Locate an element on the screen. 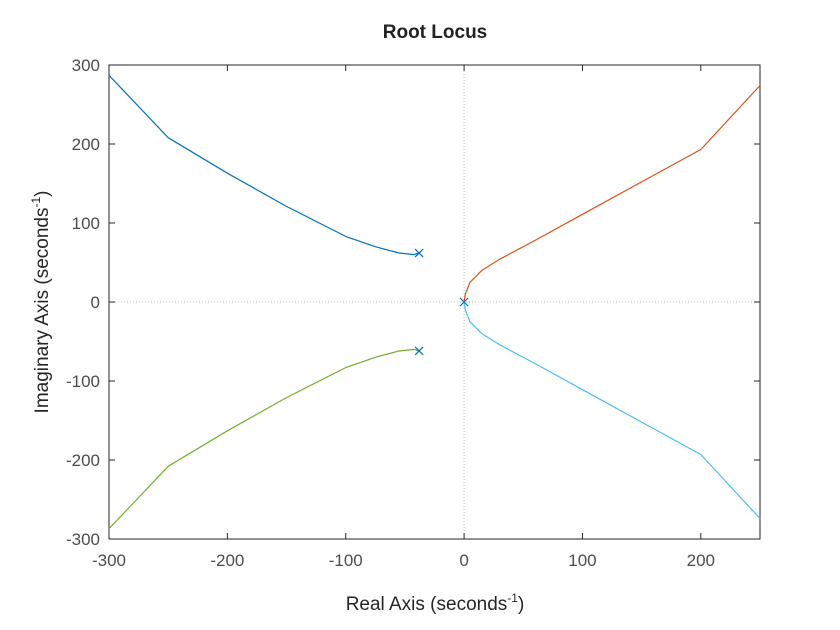 This screenshot has height=630, width=840. y-axis-label: Imaginary Axis (seconds-1) is located at coordinates (41, 302).